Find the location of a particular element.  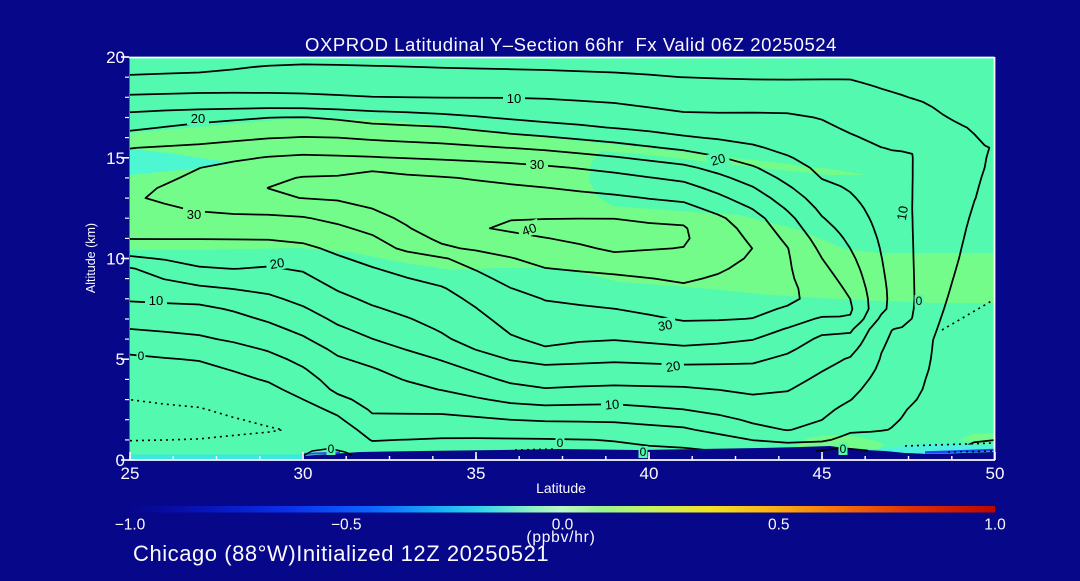

svg-text: (ppbv/hr) is located at coordinates (560, 537).